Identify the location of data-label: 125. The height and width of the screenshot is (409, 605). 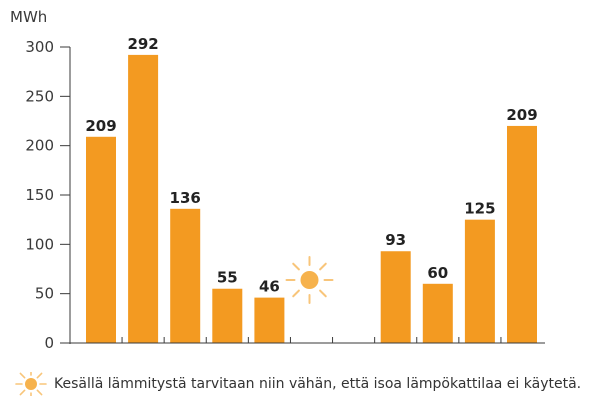
(479, 209).